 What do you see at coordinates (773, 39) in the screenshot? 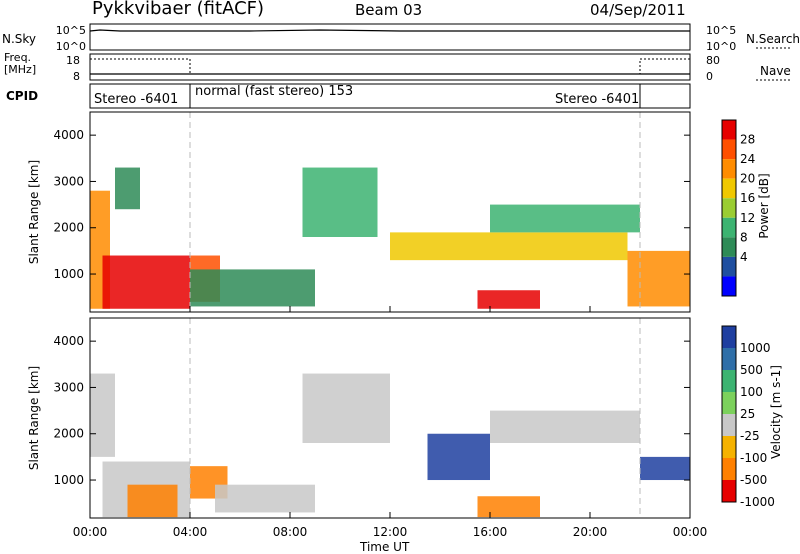
I see `nsearch-label: N.Search` at bounding box center [773, 39].